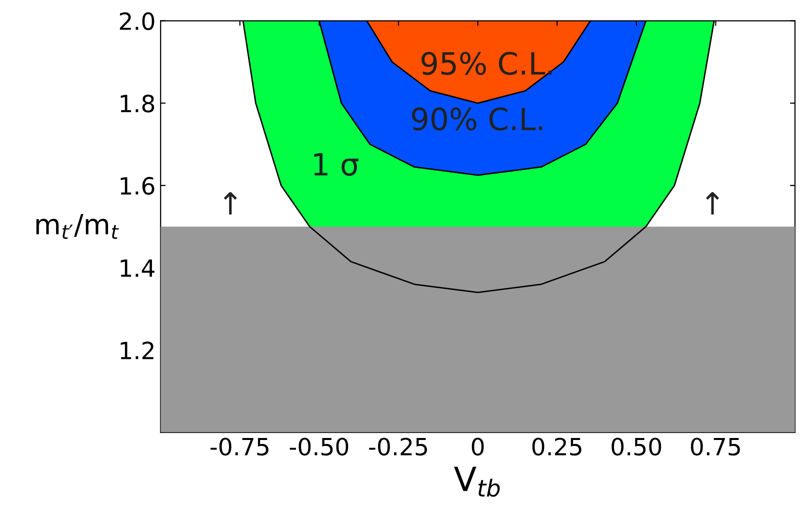 This screenshot has width=803, height=521. Describe the element at coordinates (637, 447) in the screenshot. I see `x-tick-label: 0.50` at that location.